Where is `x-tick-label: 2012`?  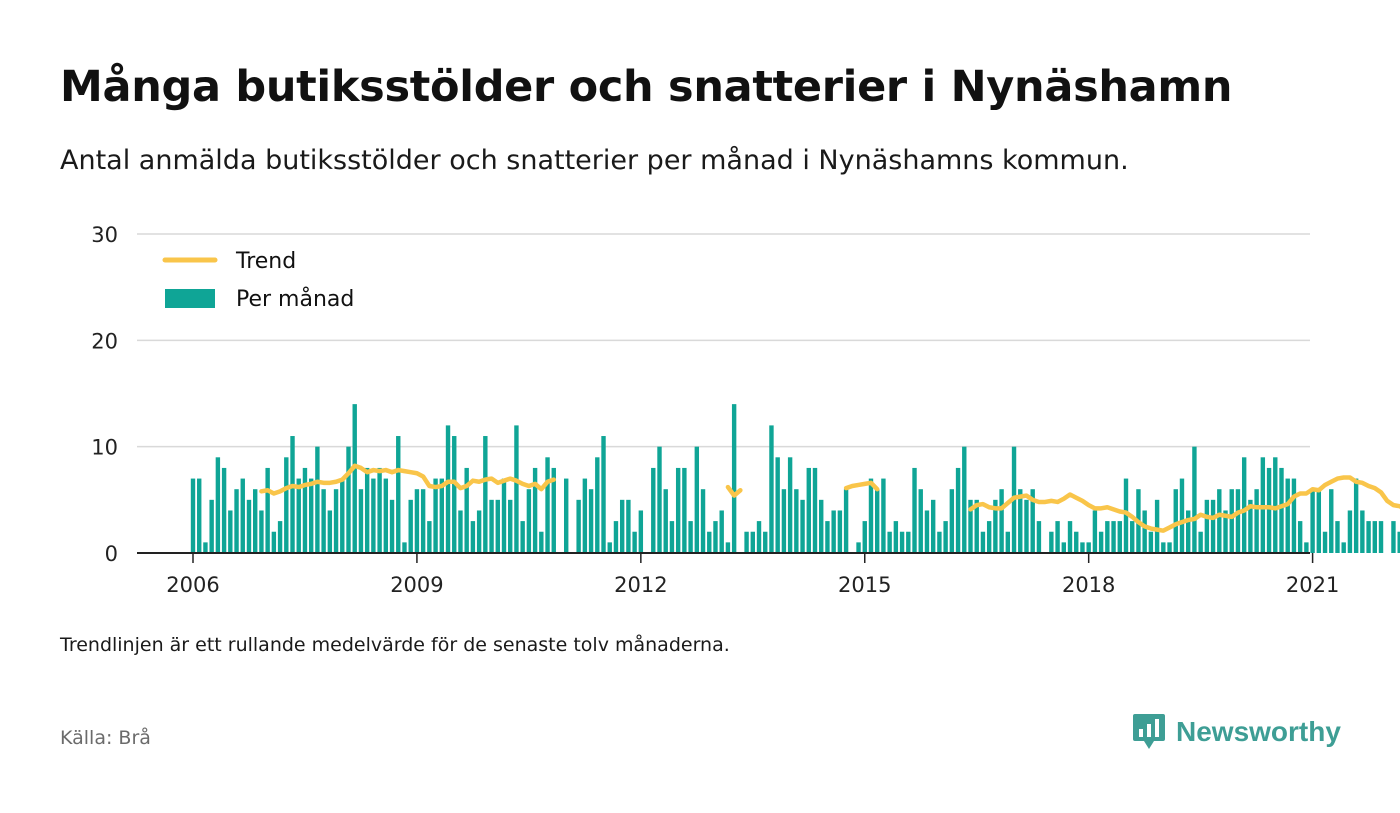 x-tick-label: 2012 is located at coordinates (640, 585).